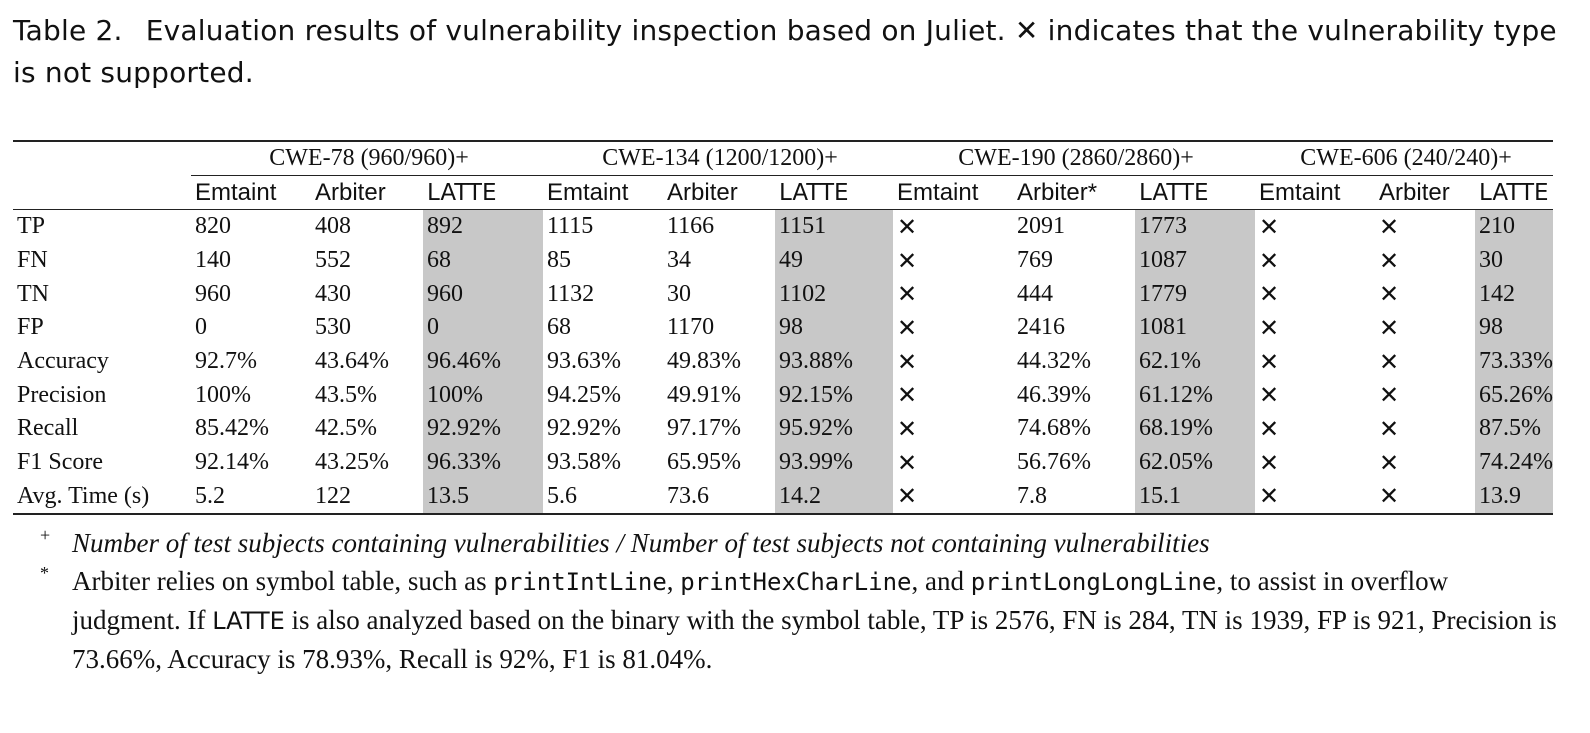 The image size is (1590, 733). I want to click on table-cell: 530, so click(333, 327).